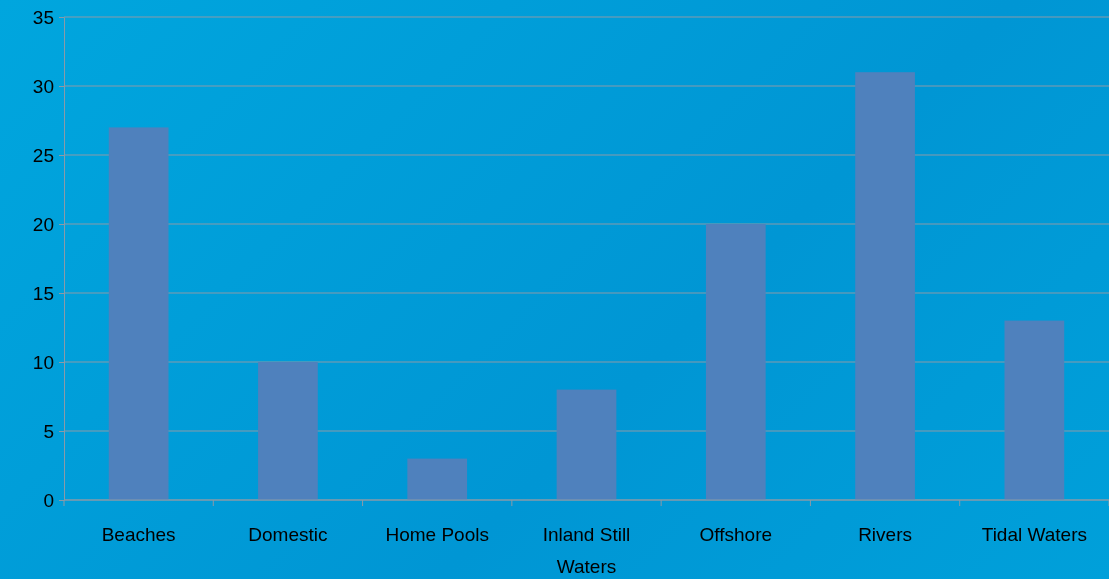 The height and width of the screenshot is (579, 1109). What do you see at coordinates (43, 17) in the screenshot?
I see `y-tick-label: 35` at bounding box center [43, 17].